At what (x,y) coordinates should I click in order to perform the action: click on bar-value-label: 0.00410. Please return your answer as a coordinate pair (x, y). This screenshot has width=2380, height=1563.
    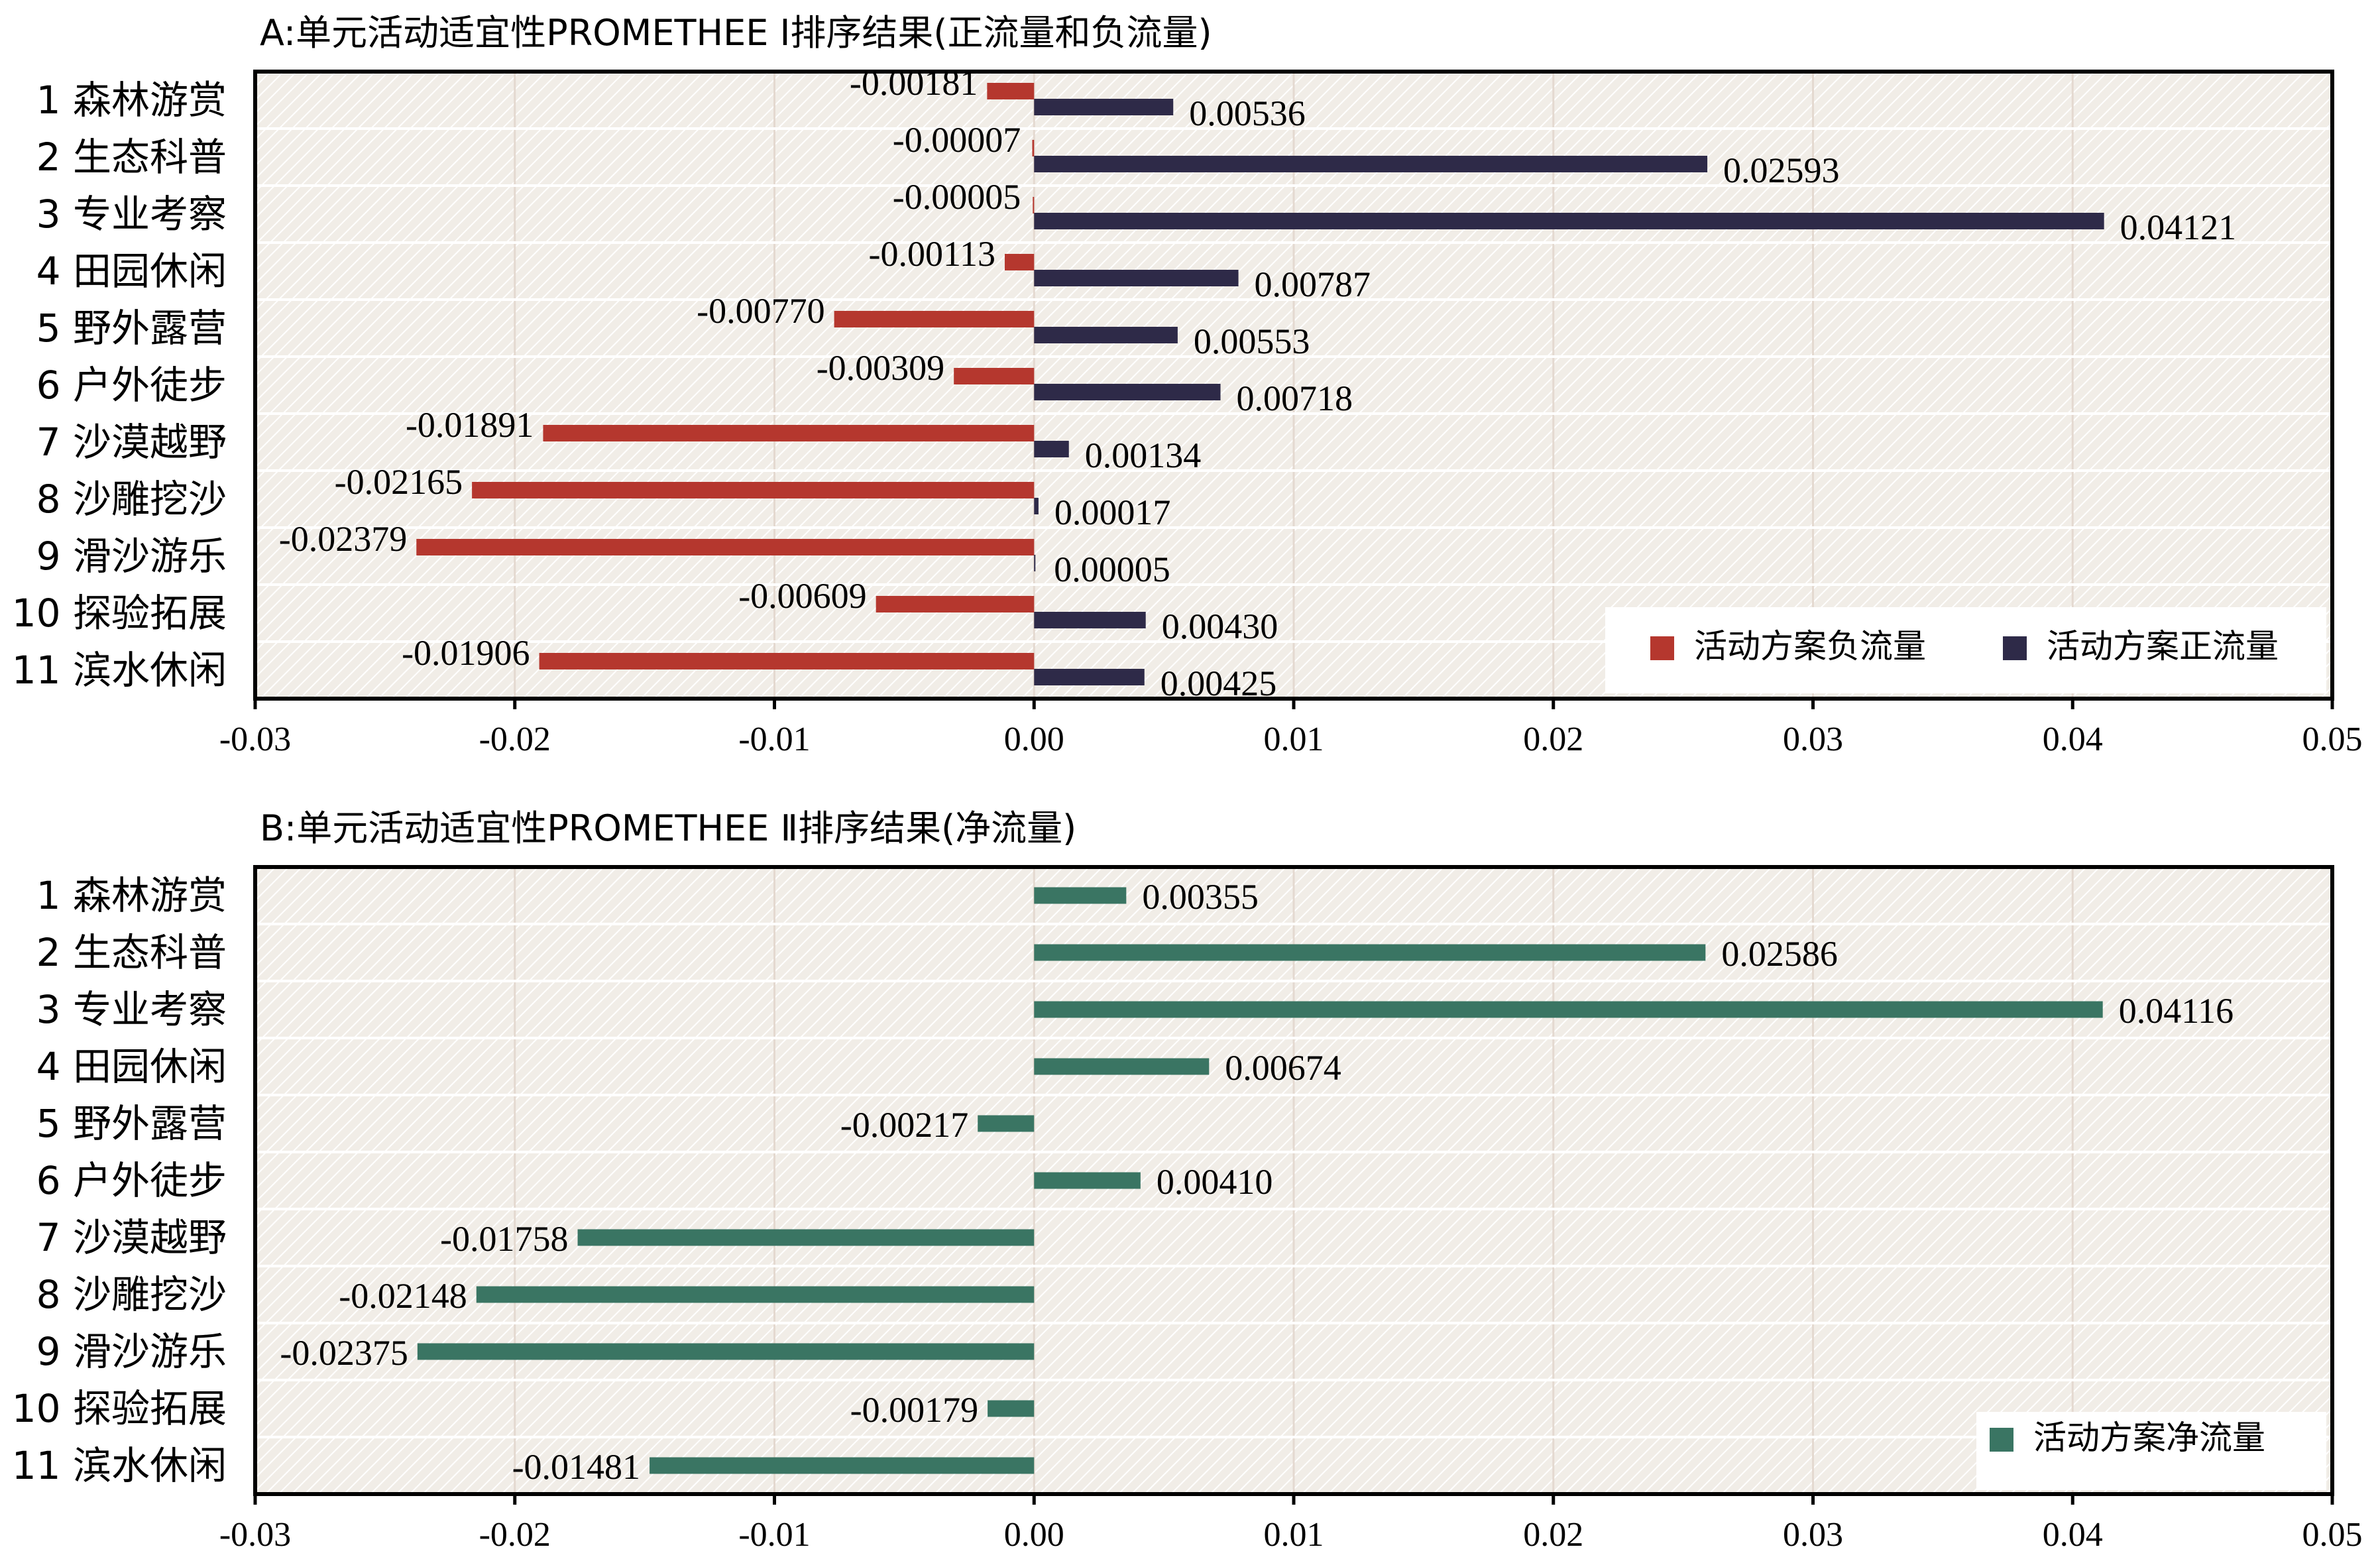
    Looking at the image, I should click on (1215, 1182).